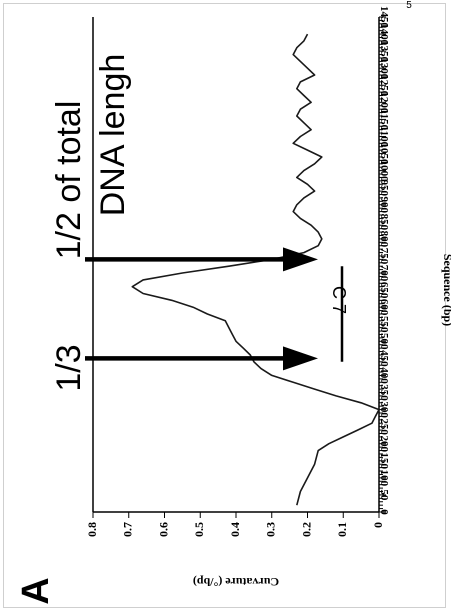  I want to click on panel-letter: A, so click(36, 590).